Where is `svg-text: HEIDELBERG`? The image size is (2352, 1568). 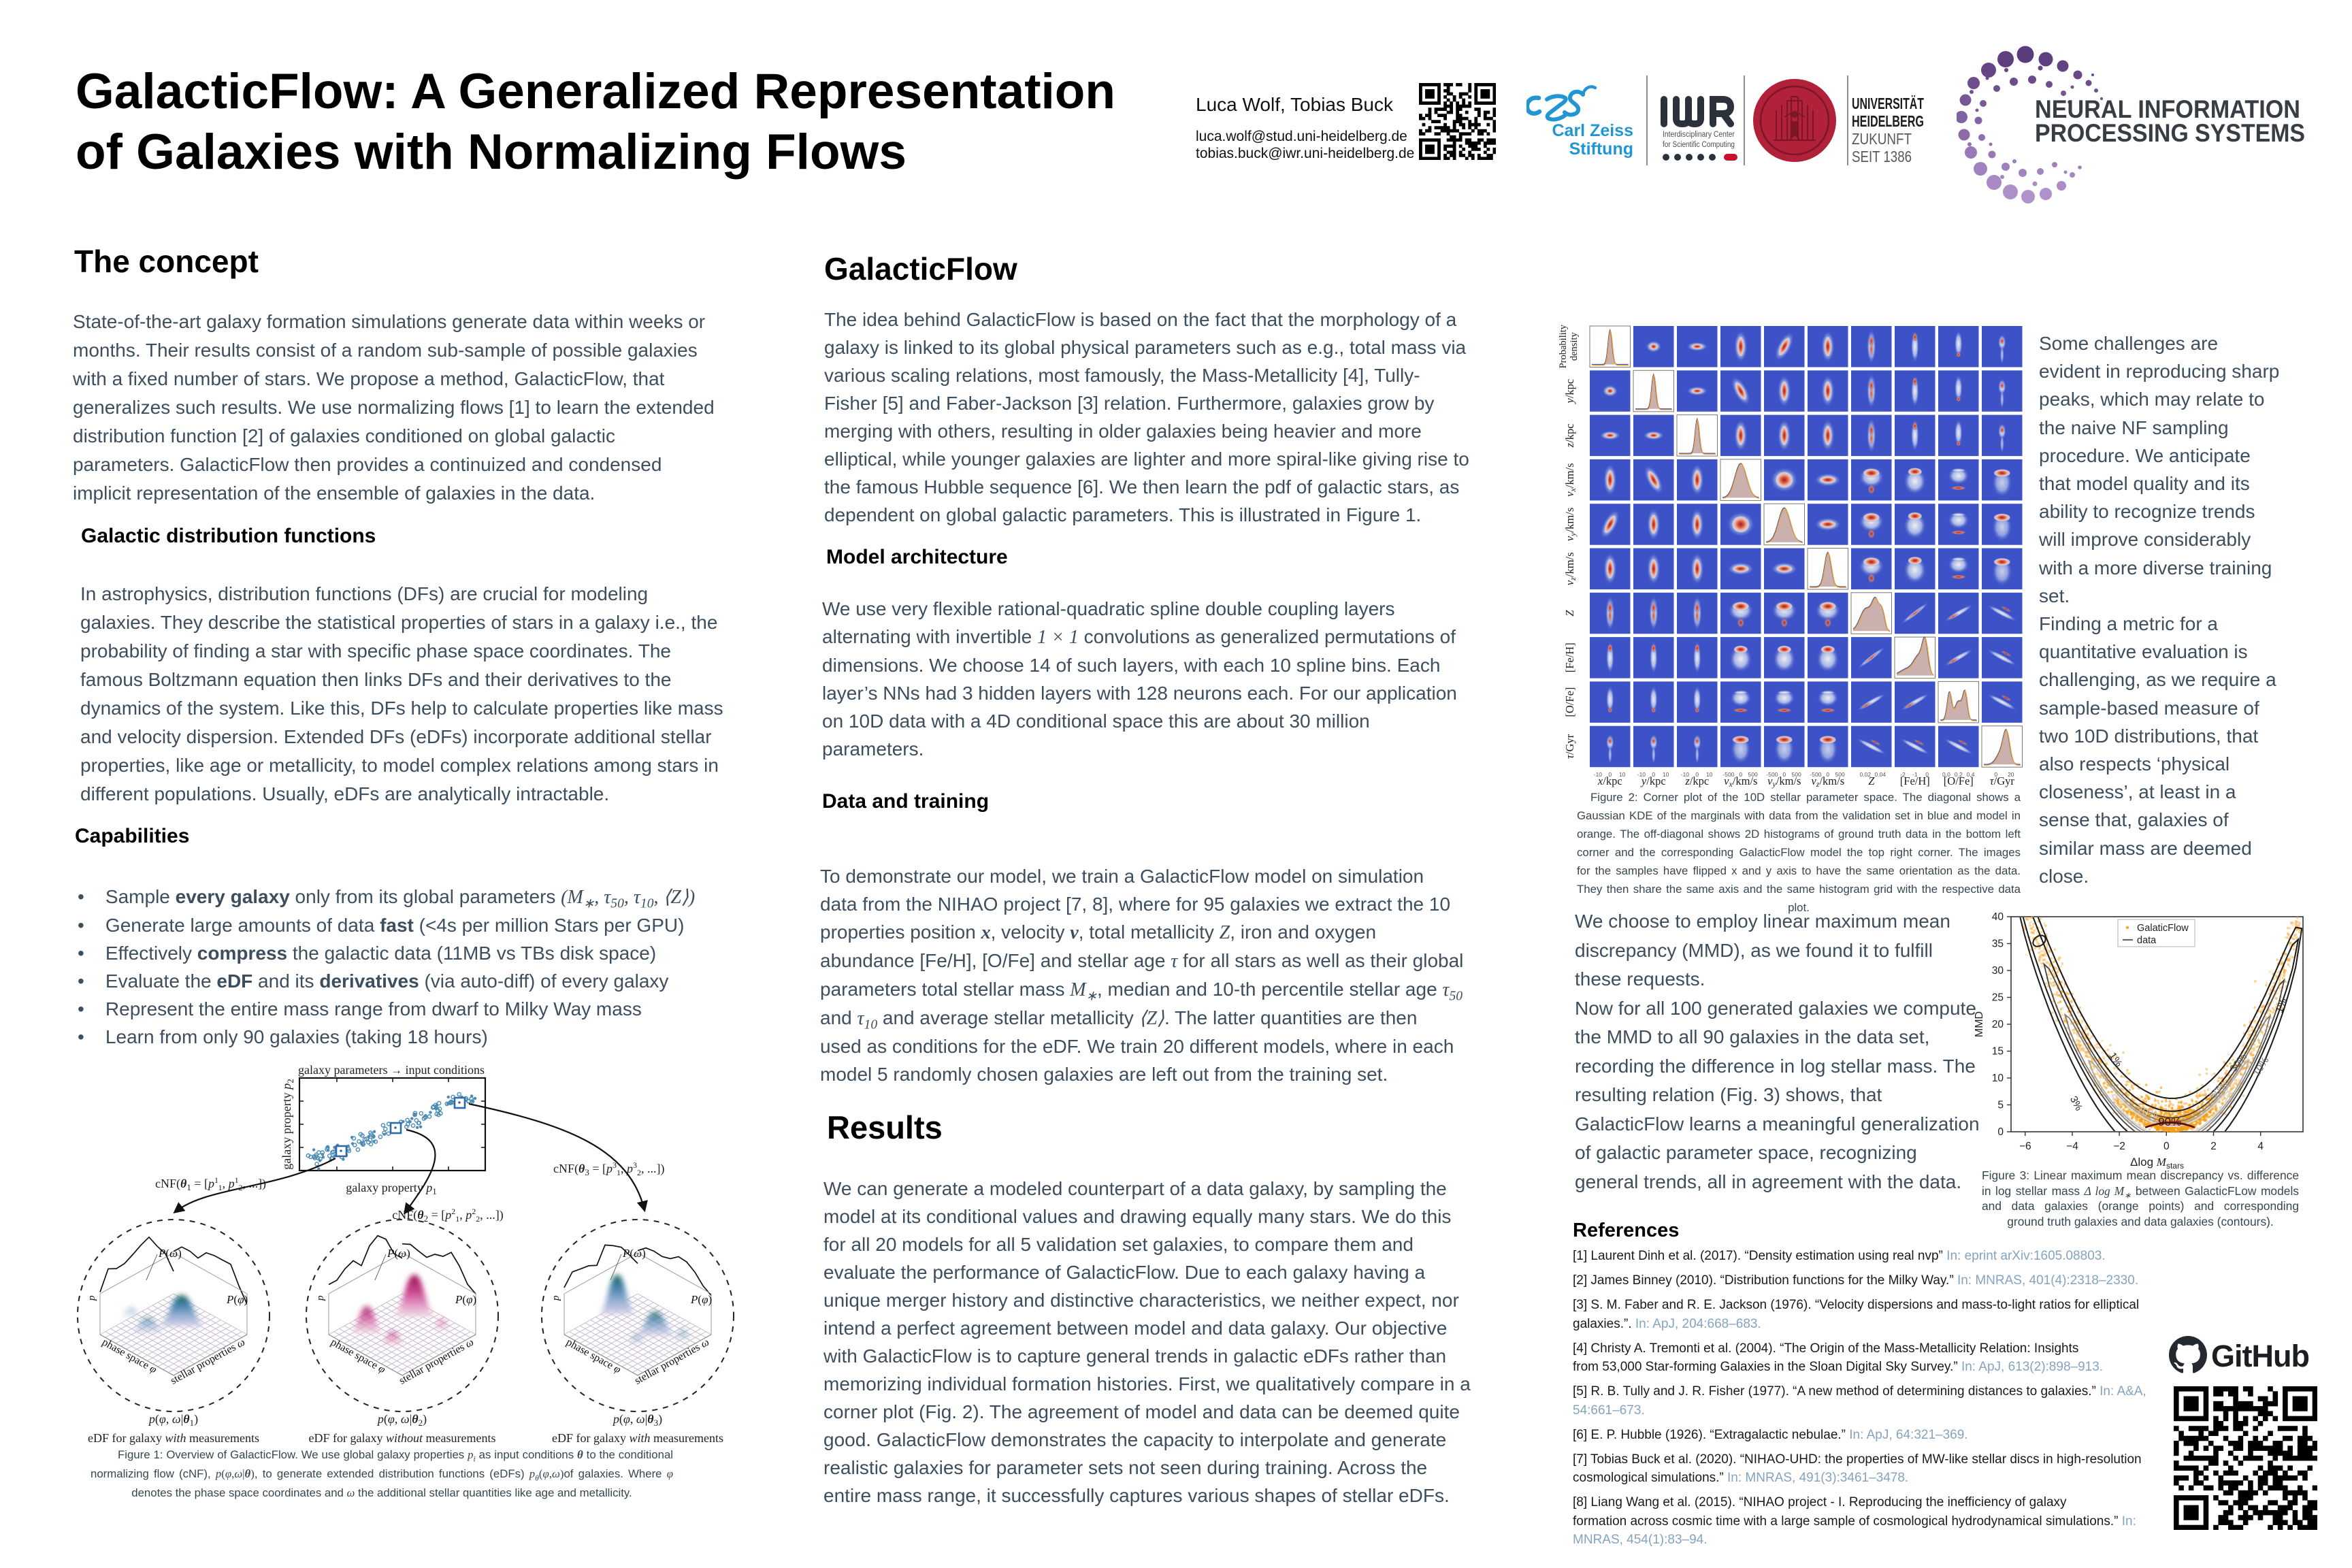
svg-text: HEIDELBERG is located at coordinates (1888, 121).